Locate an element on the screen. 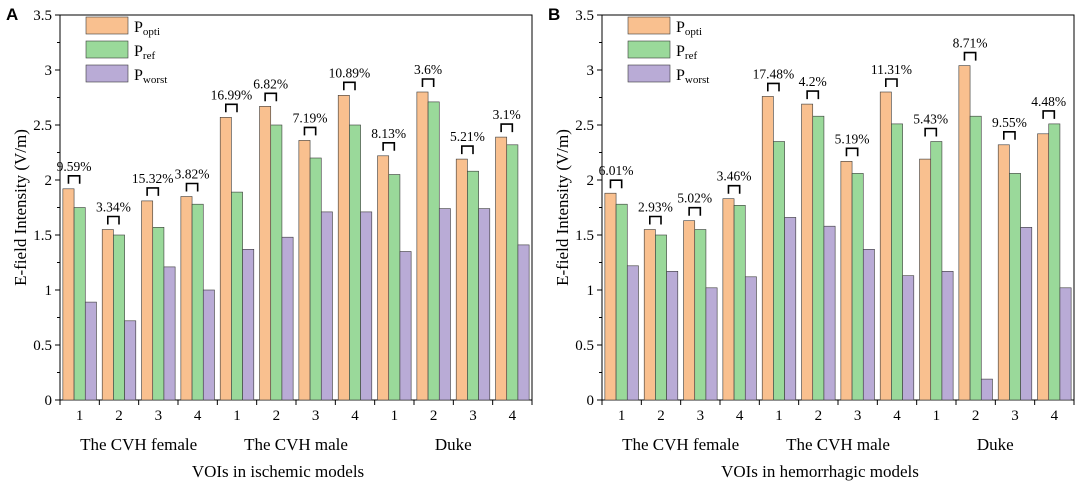 The height and width of the screenshot is (487, 1084). a-legend-swatch-worst is located at coordinates (107, 73).